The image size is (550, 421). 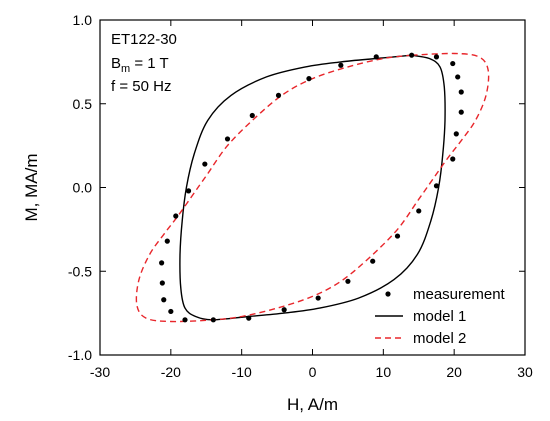 I want to click on x-axis-label: H, A/m, so click(x=312, y=404).